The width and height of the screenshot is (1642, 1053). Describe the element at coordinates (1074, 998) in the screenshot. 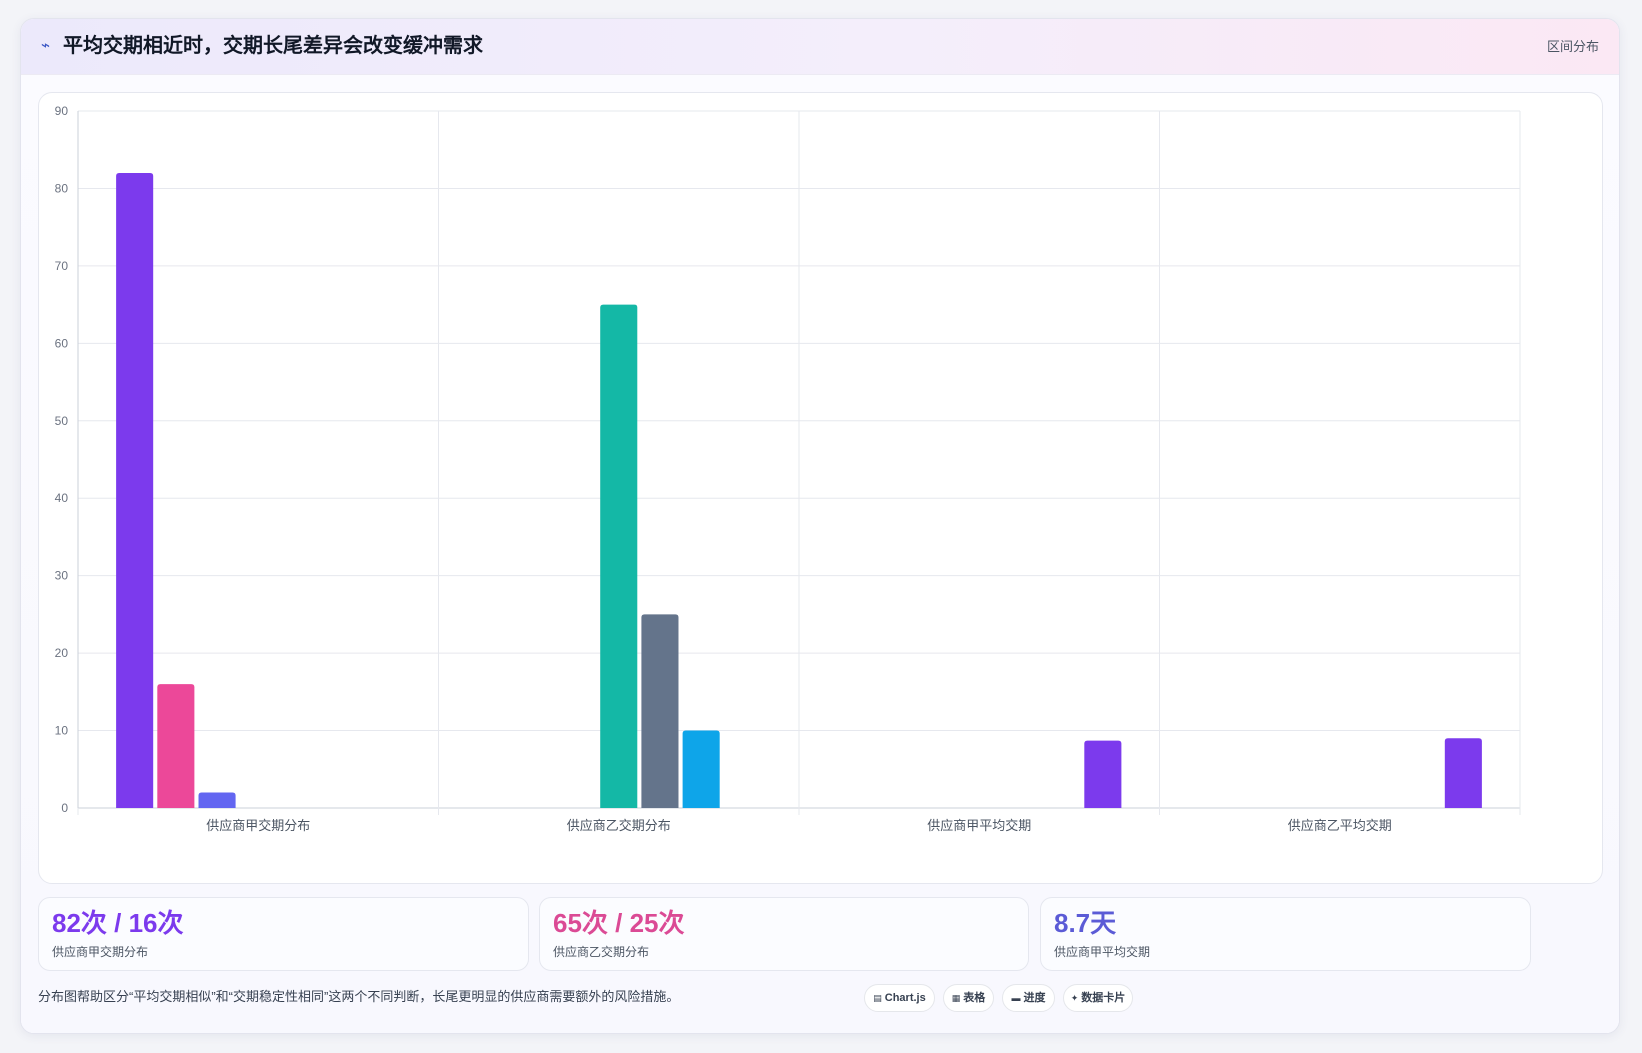

I see `sparkle-icon: ✦` at that location.